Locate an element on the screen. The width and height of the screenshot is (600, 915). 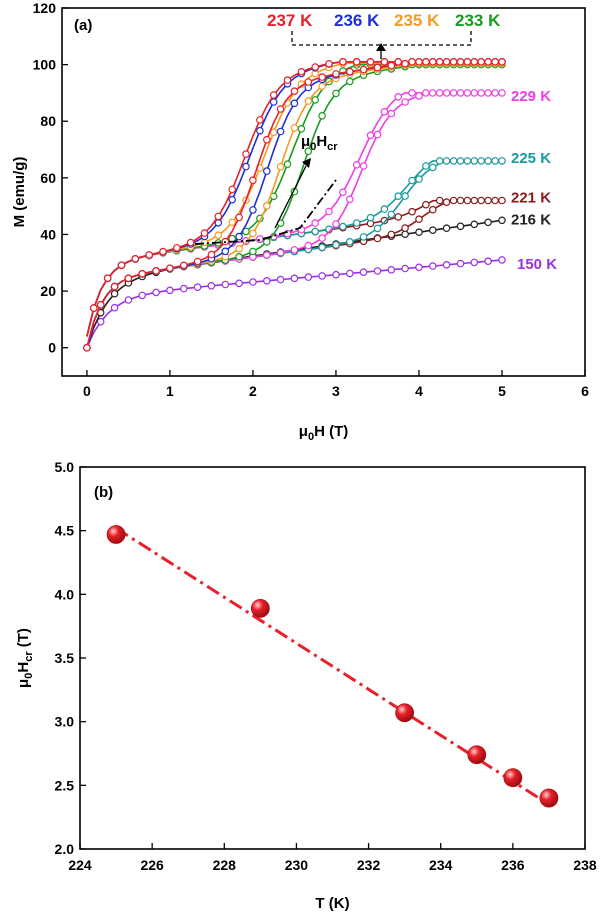
y-label-sub2: cr is located at coordinates (29, 656).